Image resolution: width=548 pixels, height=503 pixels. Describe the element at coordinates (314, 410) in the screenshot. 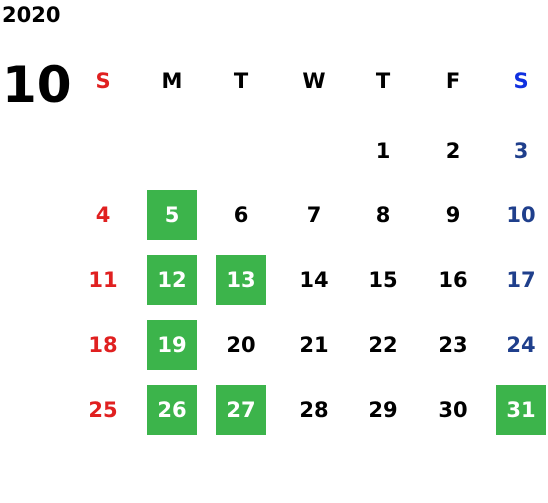

I see `day-cell: 28` at that location.